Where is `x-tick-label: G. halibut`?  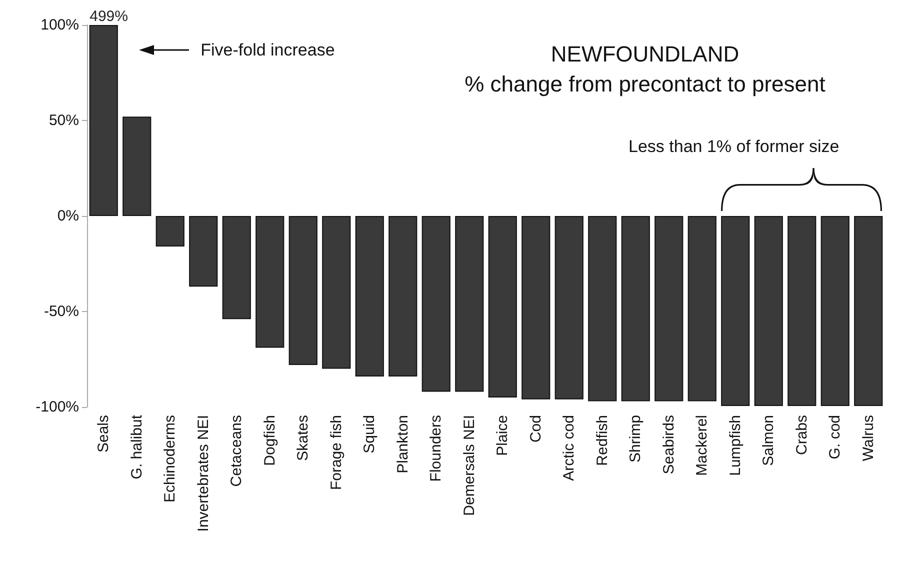 x-tick-label: G. halibut is located at coordinates (137, 447).